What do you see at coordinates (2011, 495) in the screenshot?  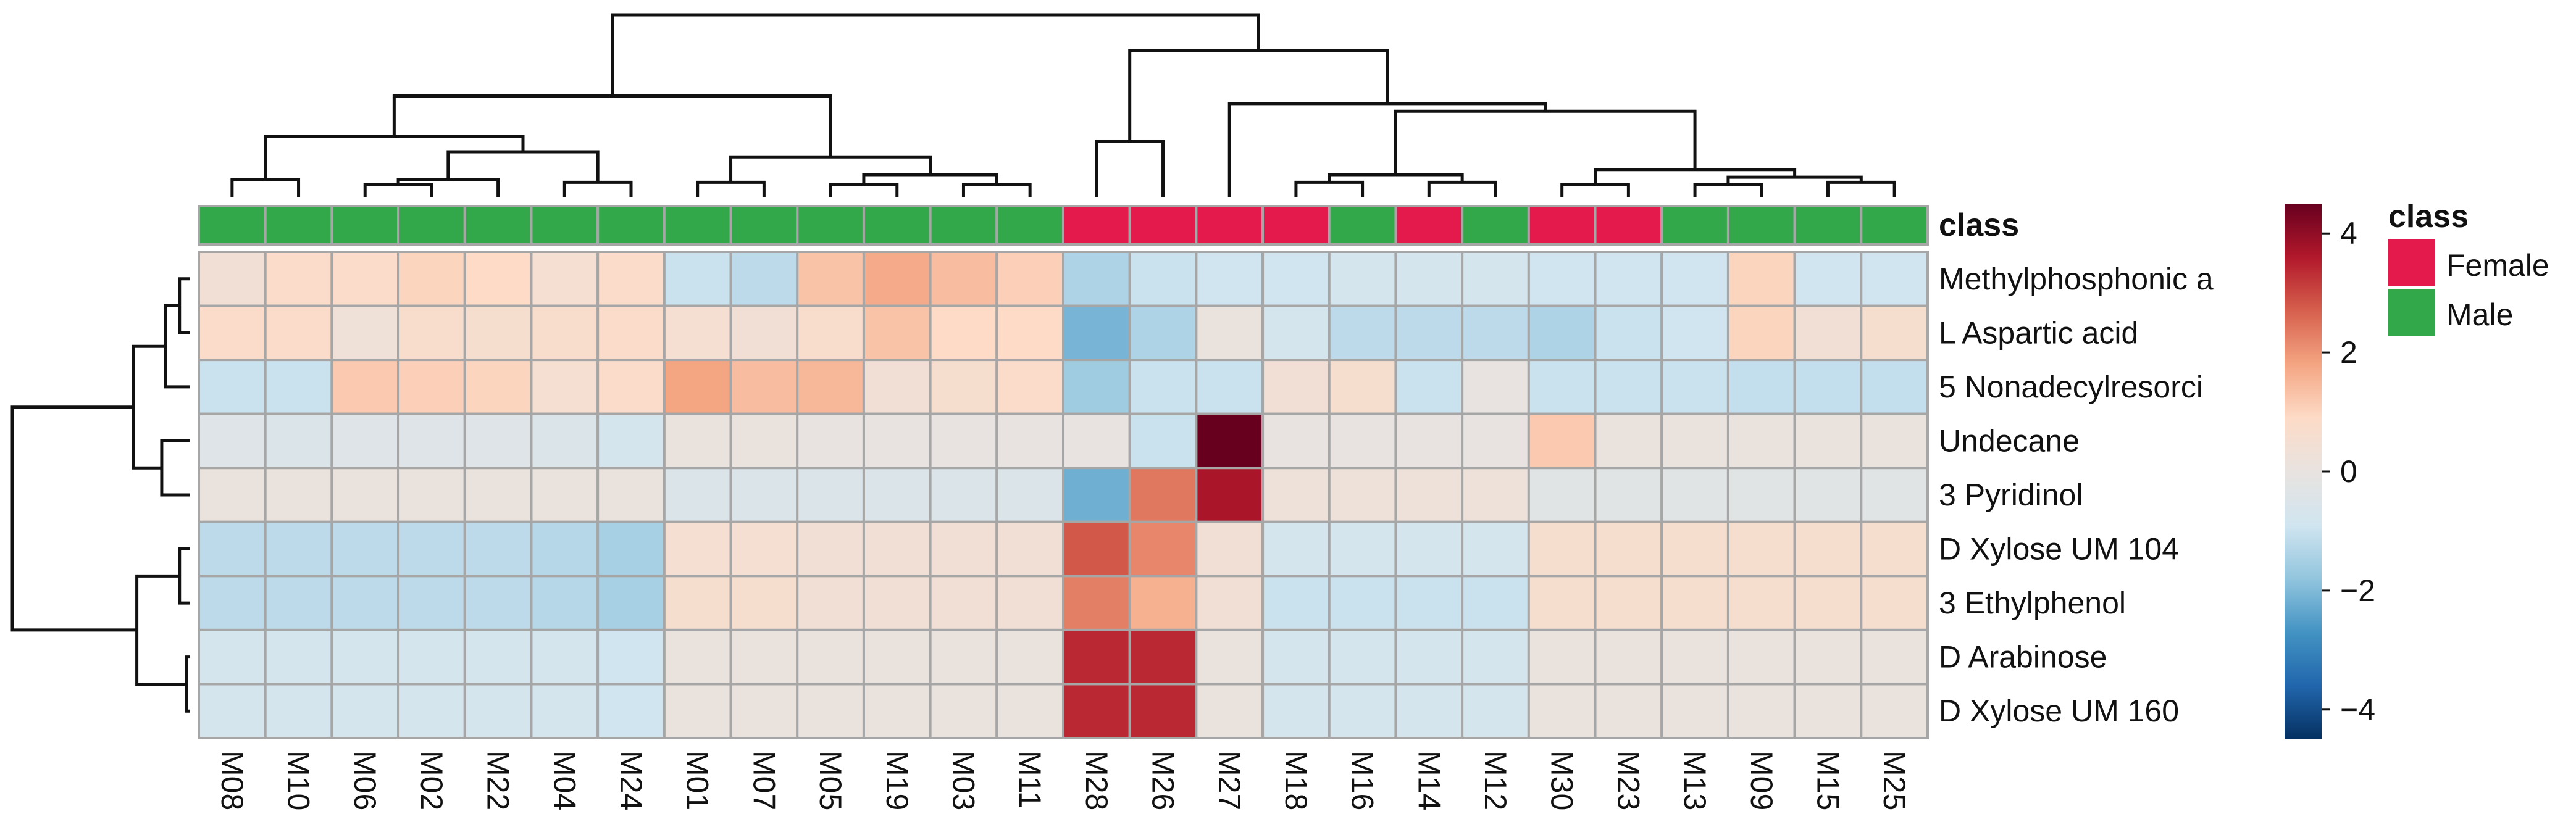 I see `row-label: 3 Pyridinol` at bounding box center [2011, 495].